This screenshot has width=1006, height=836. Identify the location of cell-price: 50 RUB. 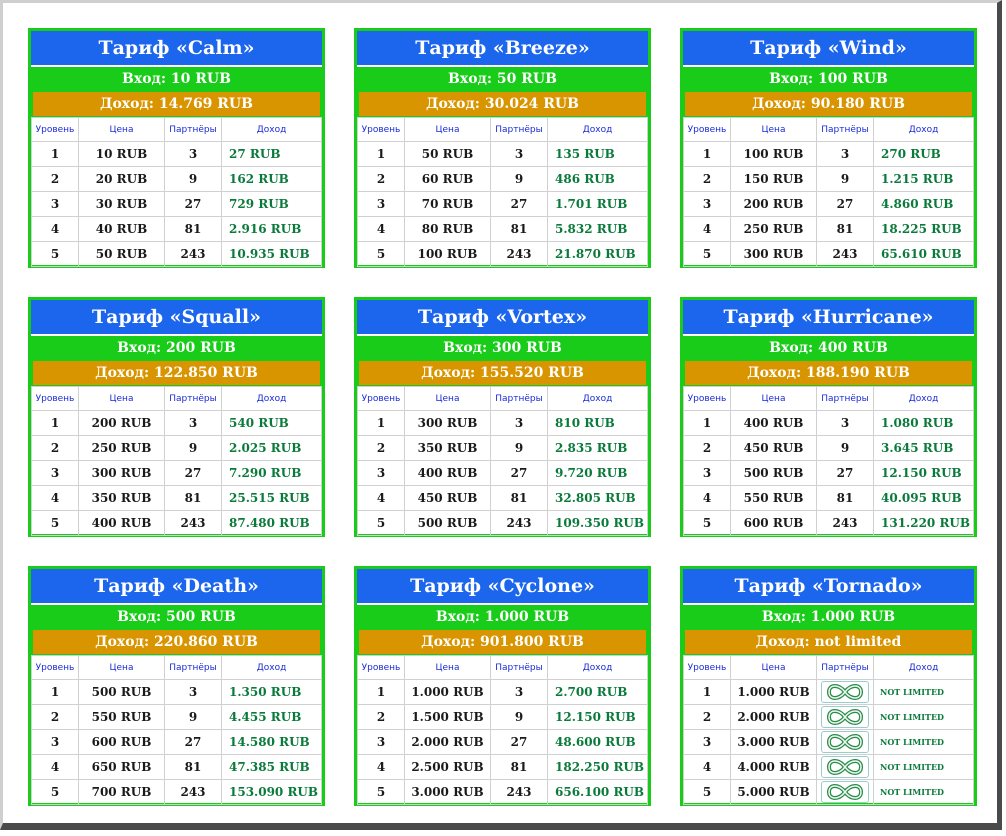
(121, 254).